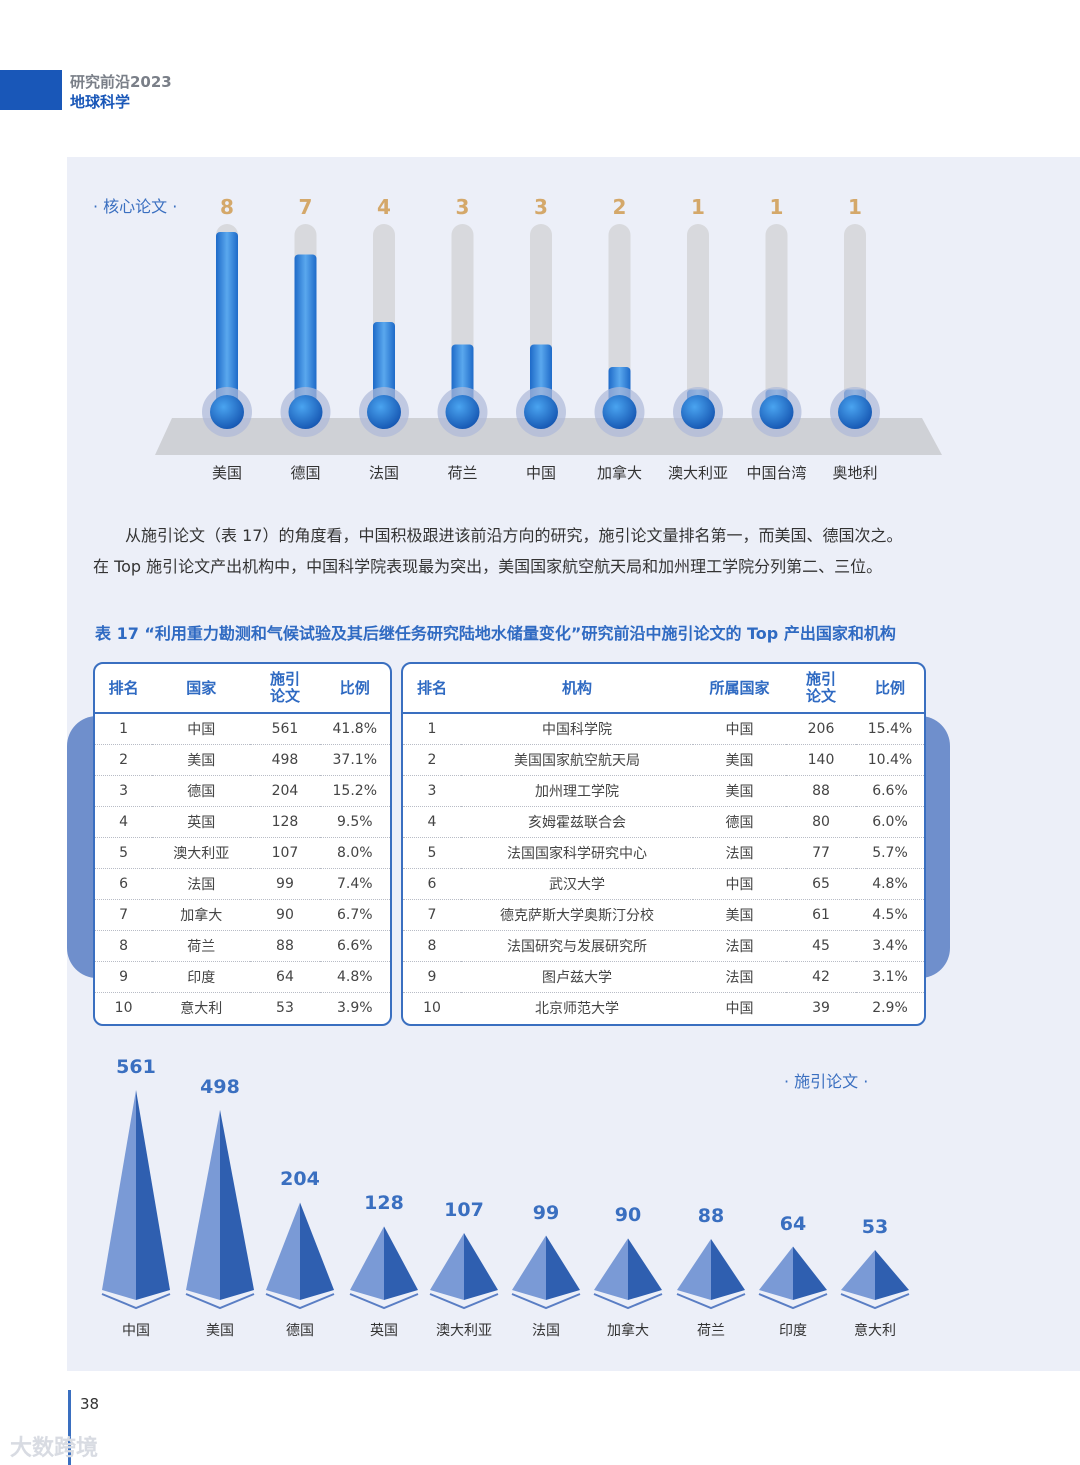 The width and height of the screenshot is (1080, 1465). I want to click on citing-value-label: 128, so click(384, 1203).